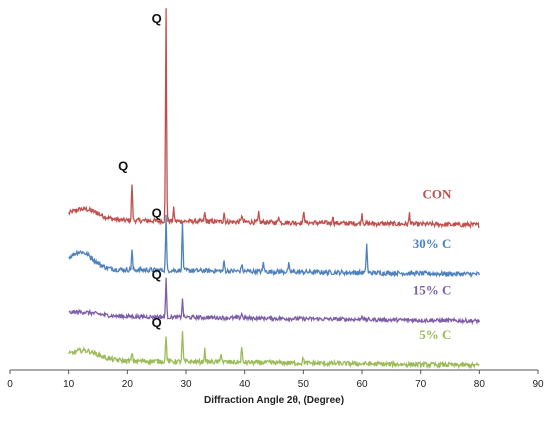 The image size is (550, 421). Describe the element at coordinates (421, 384) in the screenshot. I see `x-tick-label: 70` at that location.